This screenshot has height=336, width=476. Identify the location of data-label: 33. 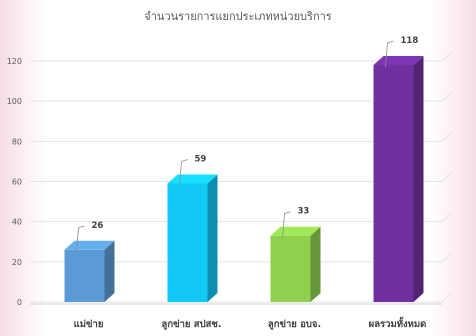
(304, 212).